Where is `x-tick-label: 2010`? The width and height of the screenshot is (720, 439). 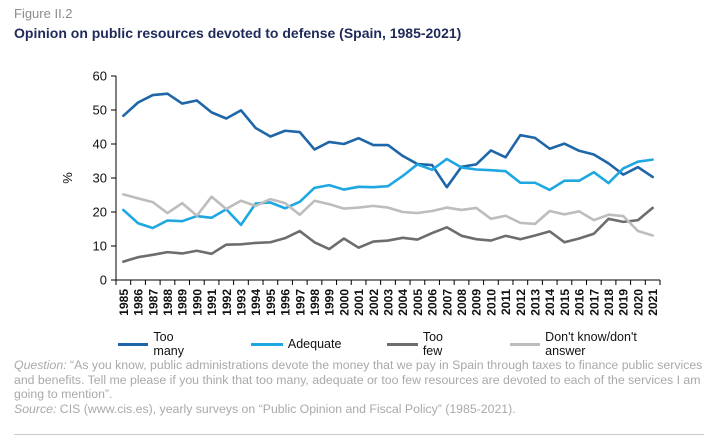 x-tick-label: 2010 is located at coordinates (491, 302).